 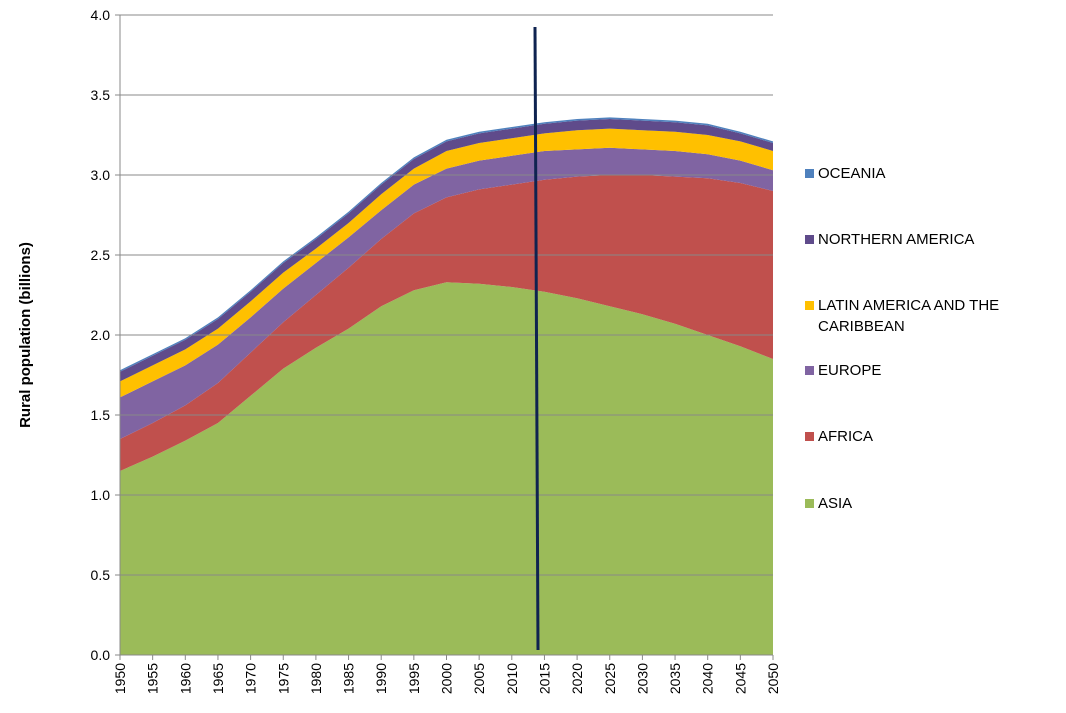 I want to click on x-tick-label: 2025, so click(x=610, y=678).